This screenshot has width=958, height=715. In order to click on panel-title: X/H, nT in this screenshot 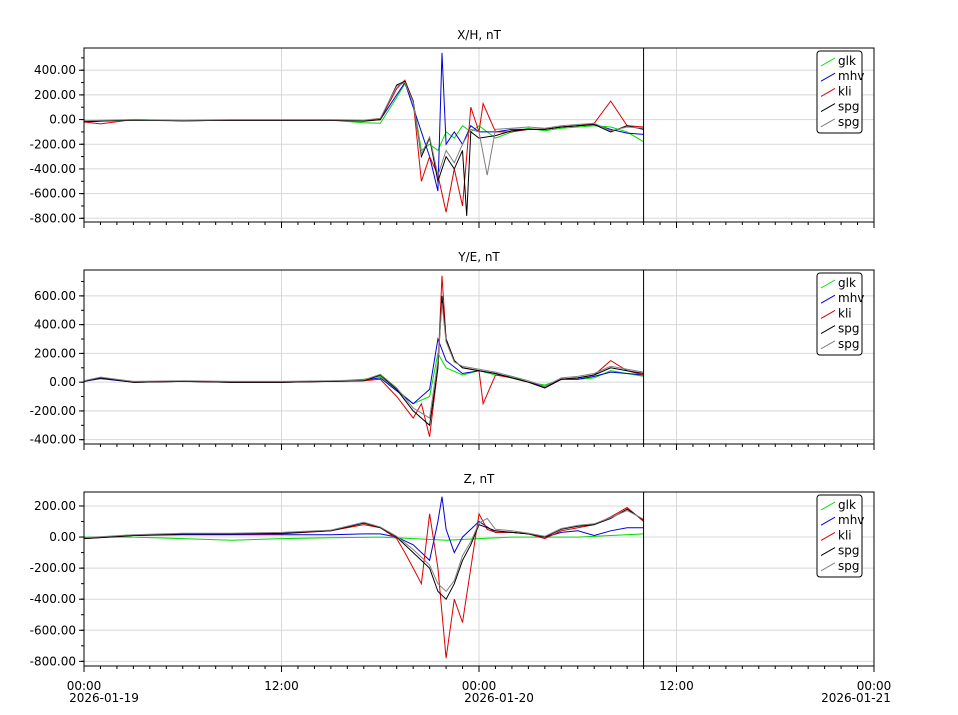, I will do `click(479, 35)`.